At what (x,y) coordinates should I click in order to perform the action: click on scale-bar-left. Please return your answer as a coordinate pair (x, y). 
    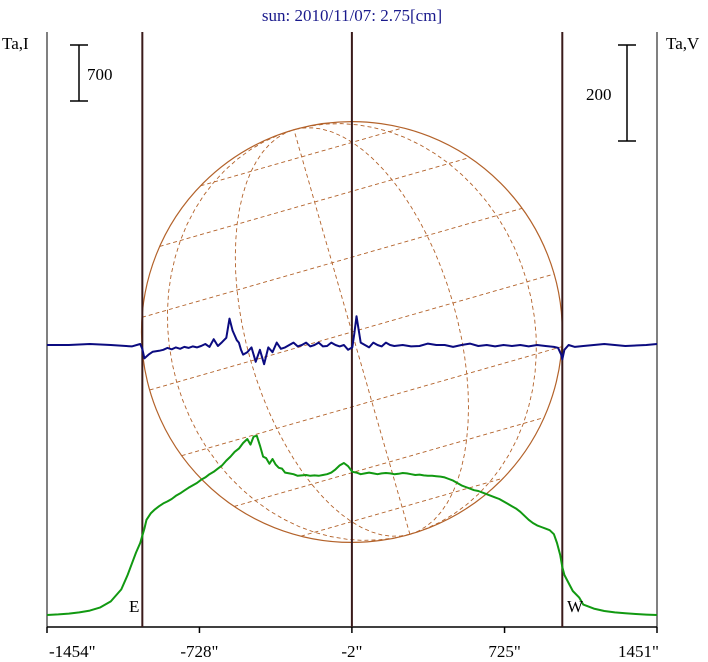
    Looking at the image, I should click on (79, 73).